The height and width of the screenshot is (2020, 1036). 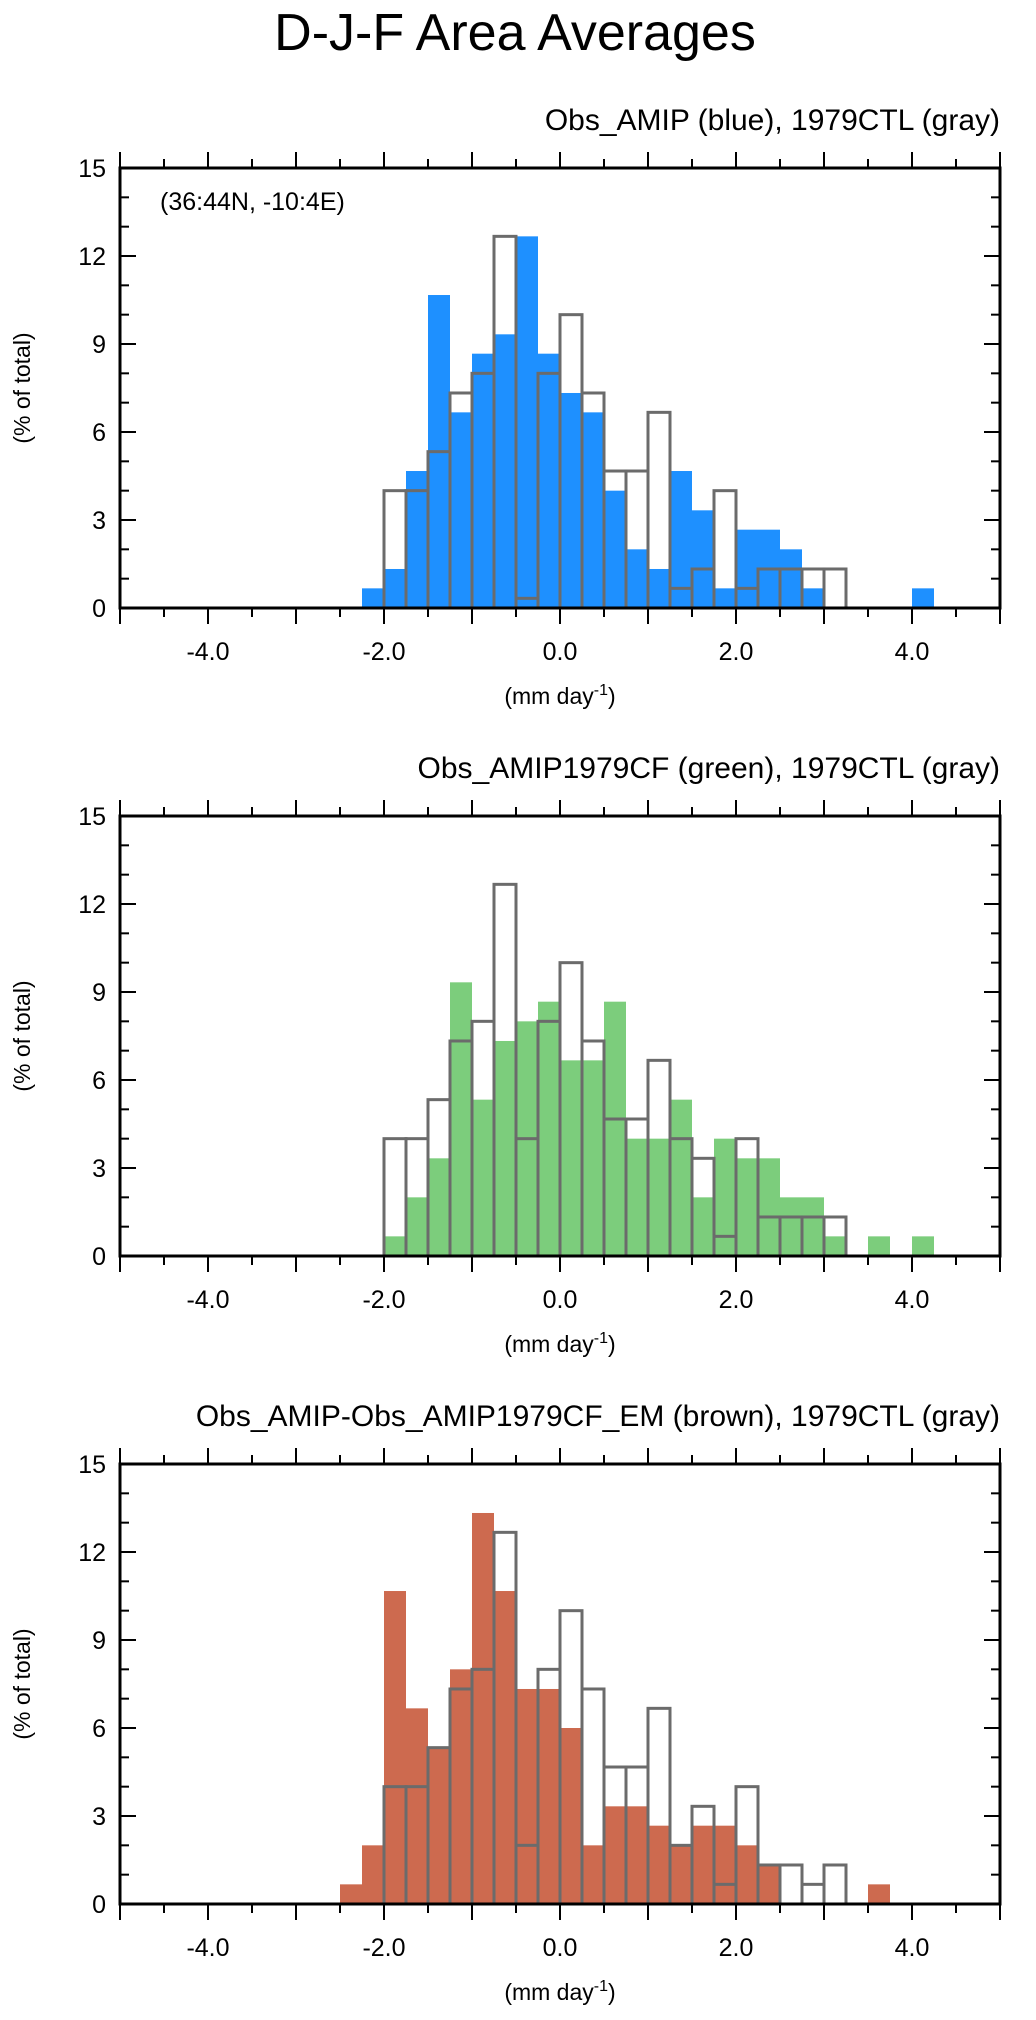 What do you see at coordinates (92, 257) in the screenshot?
I see `y-tick-label: 12` at bounding box center [92, 257].